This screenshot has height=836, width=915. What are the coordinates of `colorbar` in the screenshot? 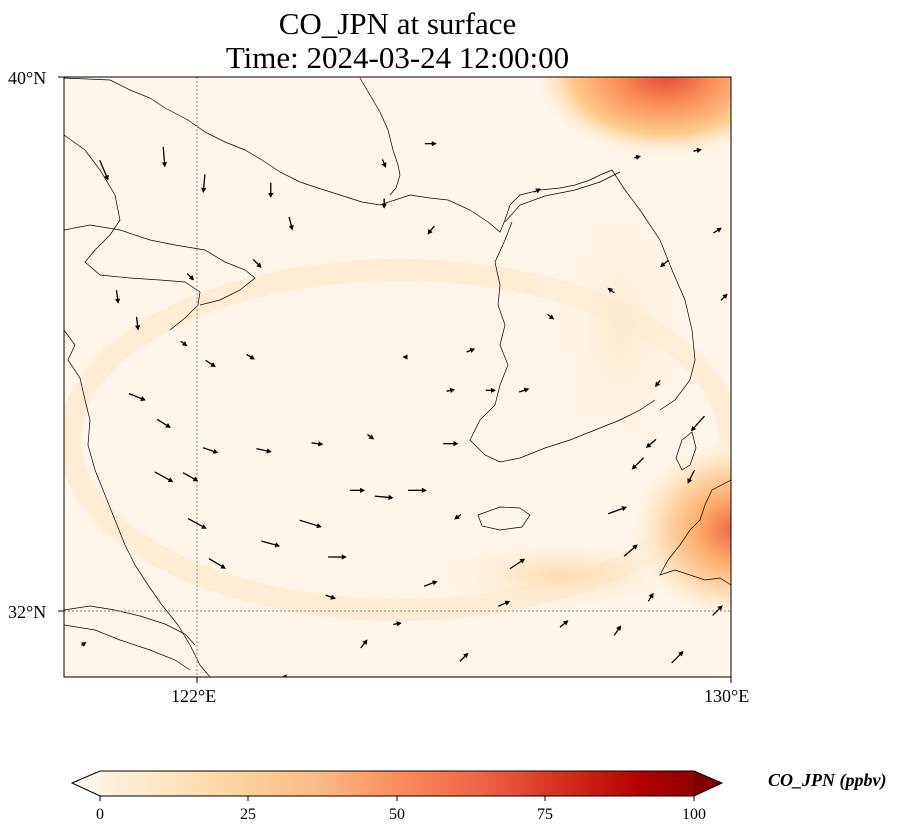 It's located at (397, 785).